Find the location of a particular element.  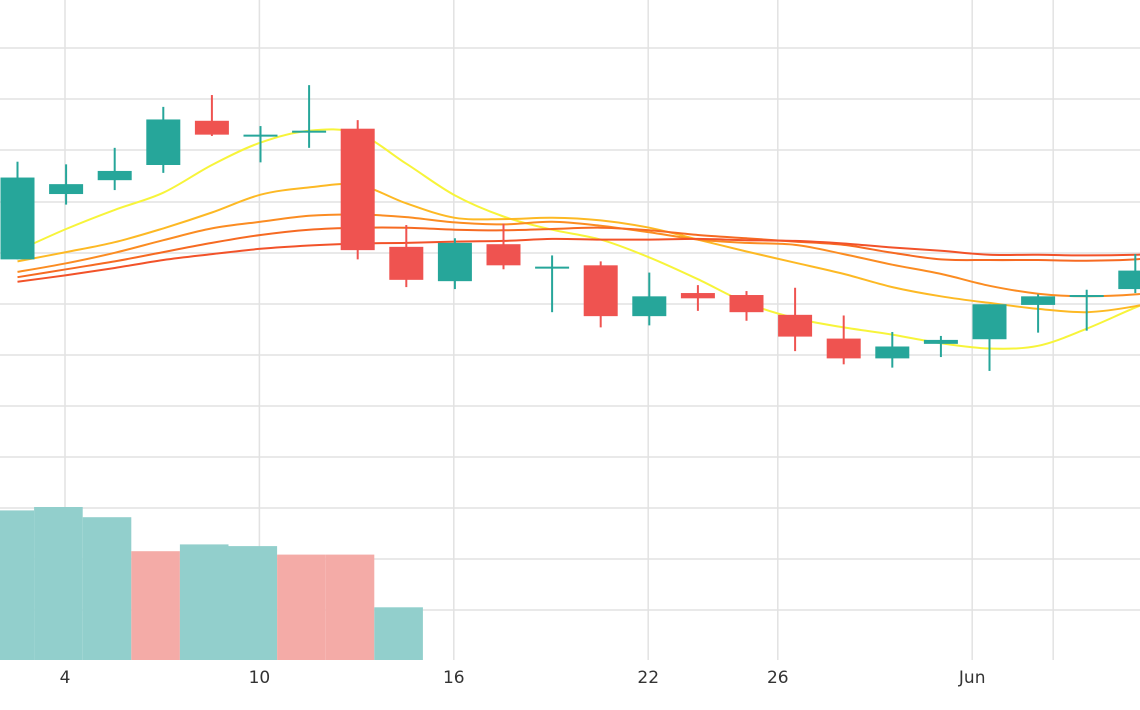

x-tick-label: Jun is located at coordinates (972, 678).